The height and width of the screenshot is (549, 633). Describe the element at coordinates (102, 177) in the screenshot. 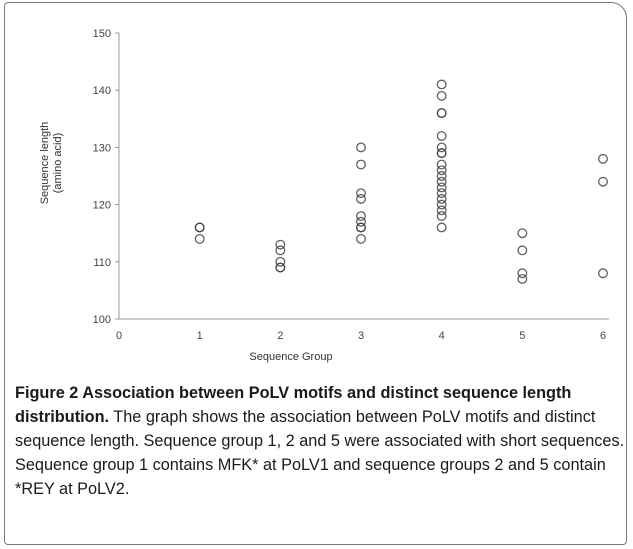

I see `y-tick-labels: 100 110 120 130 140 150` at that location.